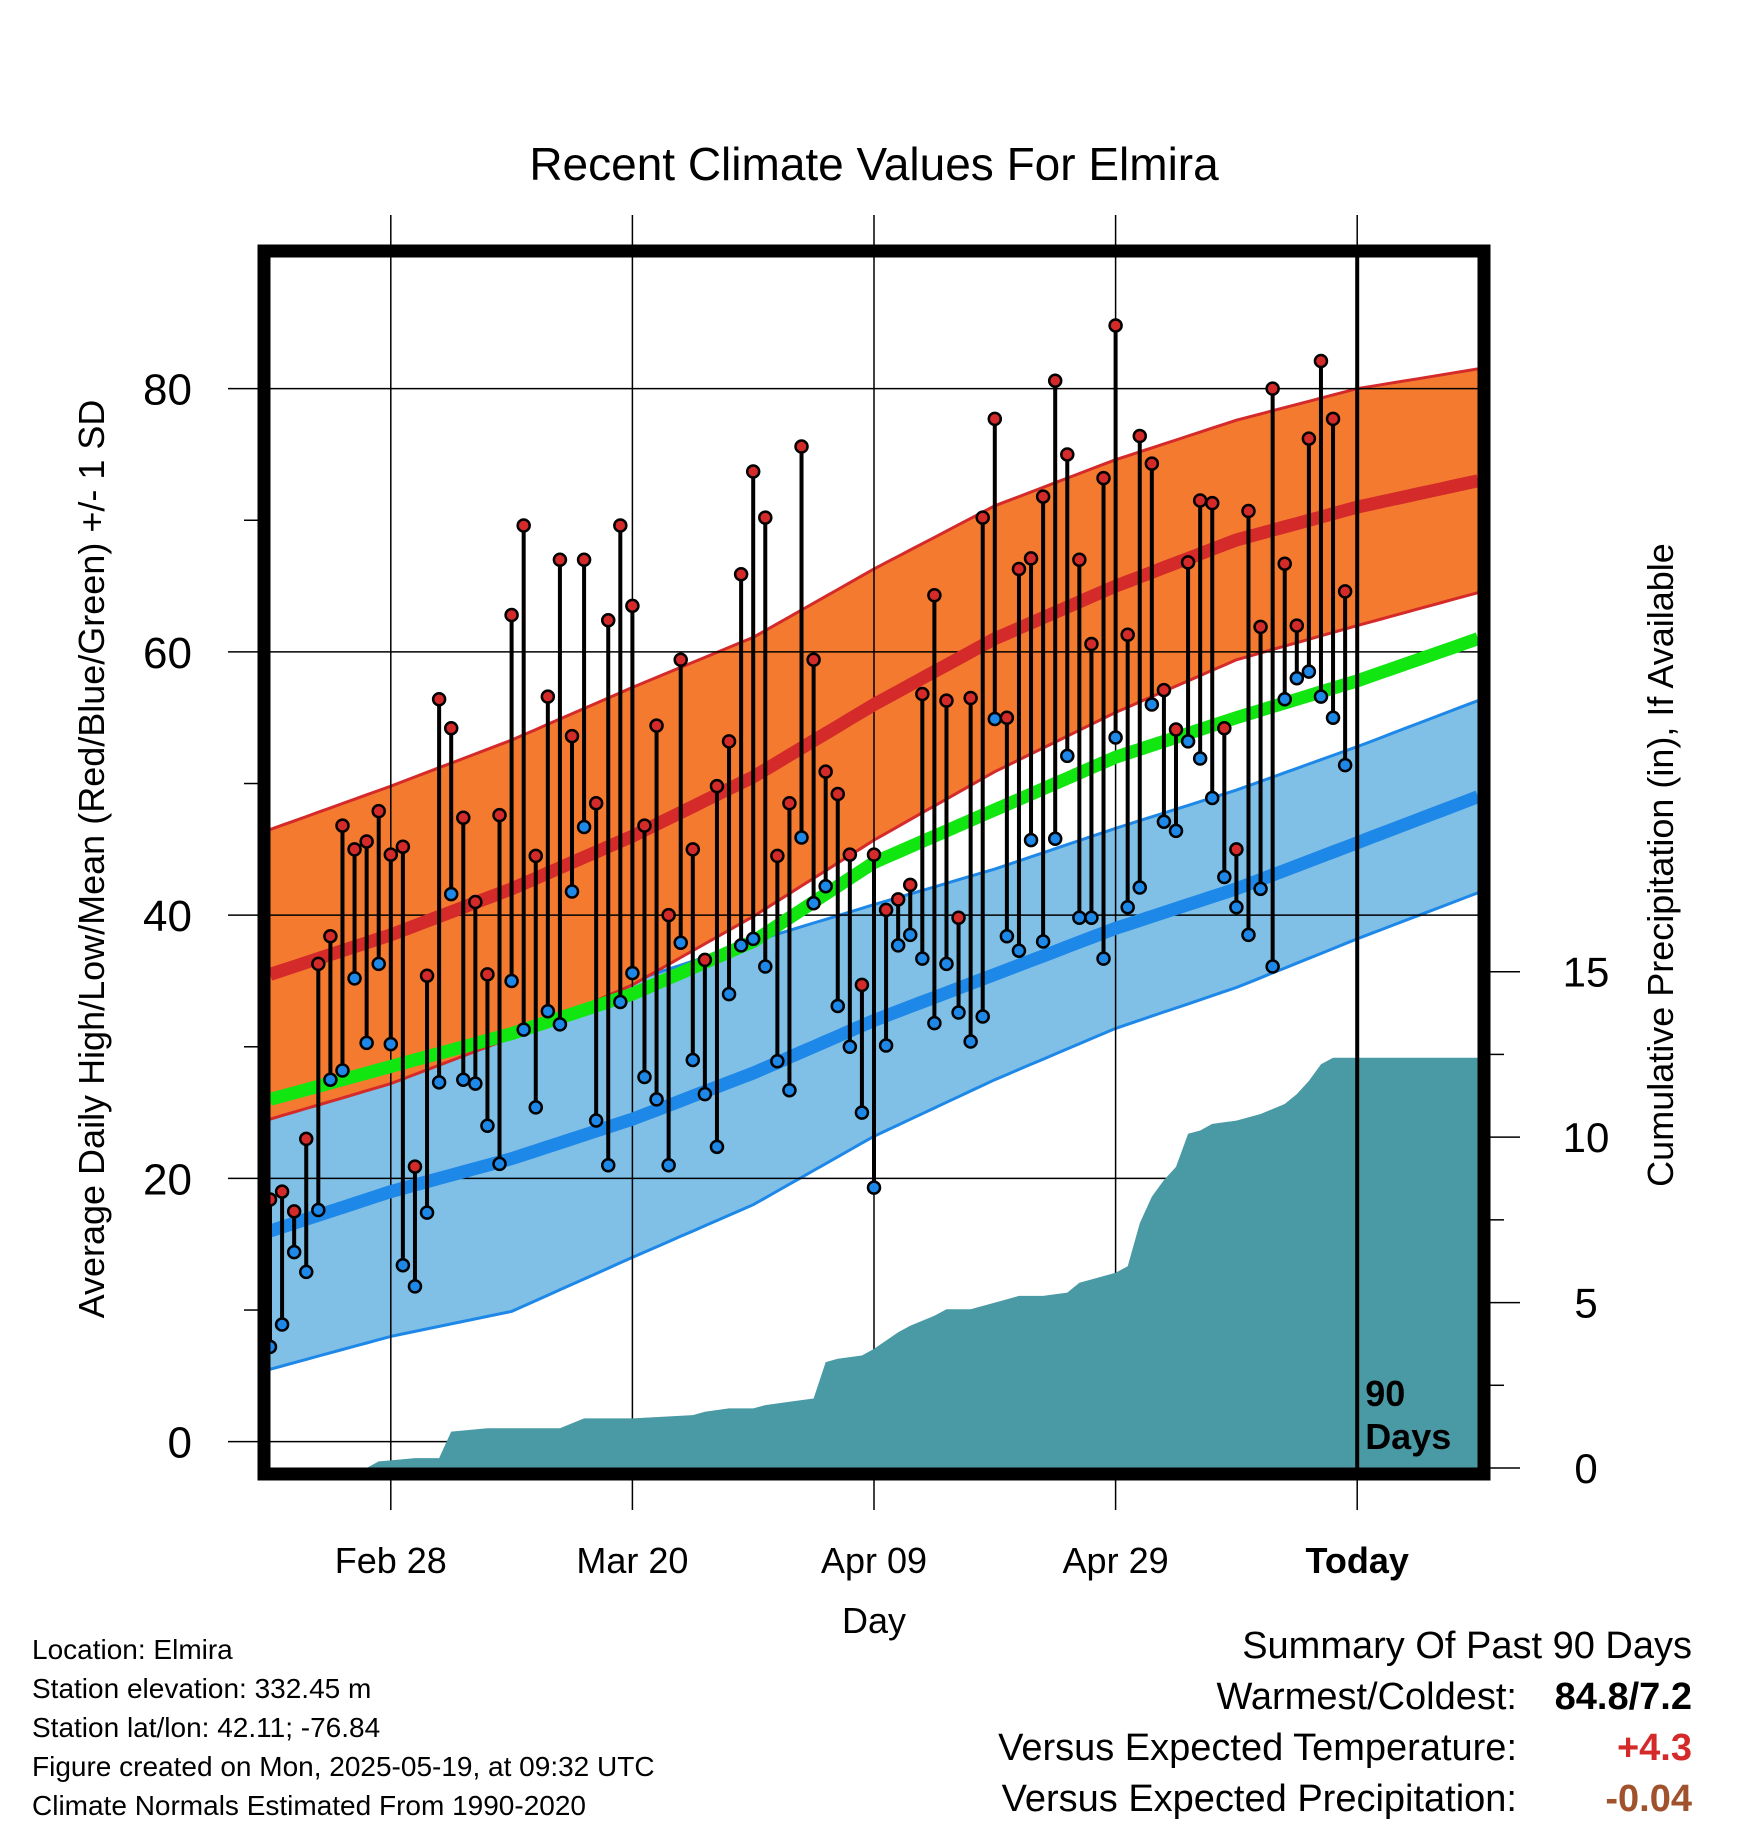  What do you see at coordinates (132, 1649) in the screenshot?
I see `location-text: Location: Elmira` at bounding box center [132, 1649].